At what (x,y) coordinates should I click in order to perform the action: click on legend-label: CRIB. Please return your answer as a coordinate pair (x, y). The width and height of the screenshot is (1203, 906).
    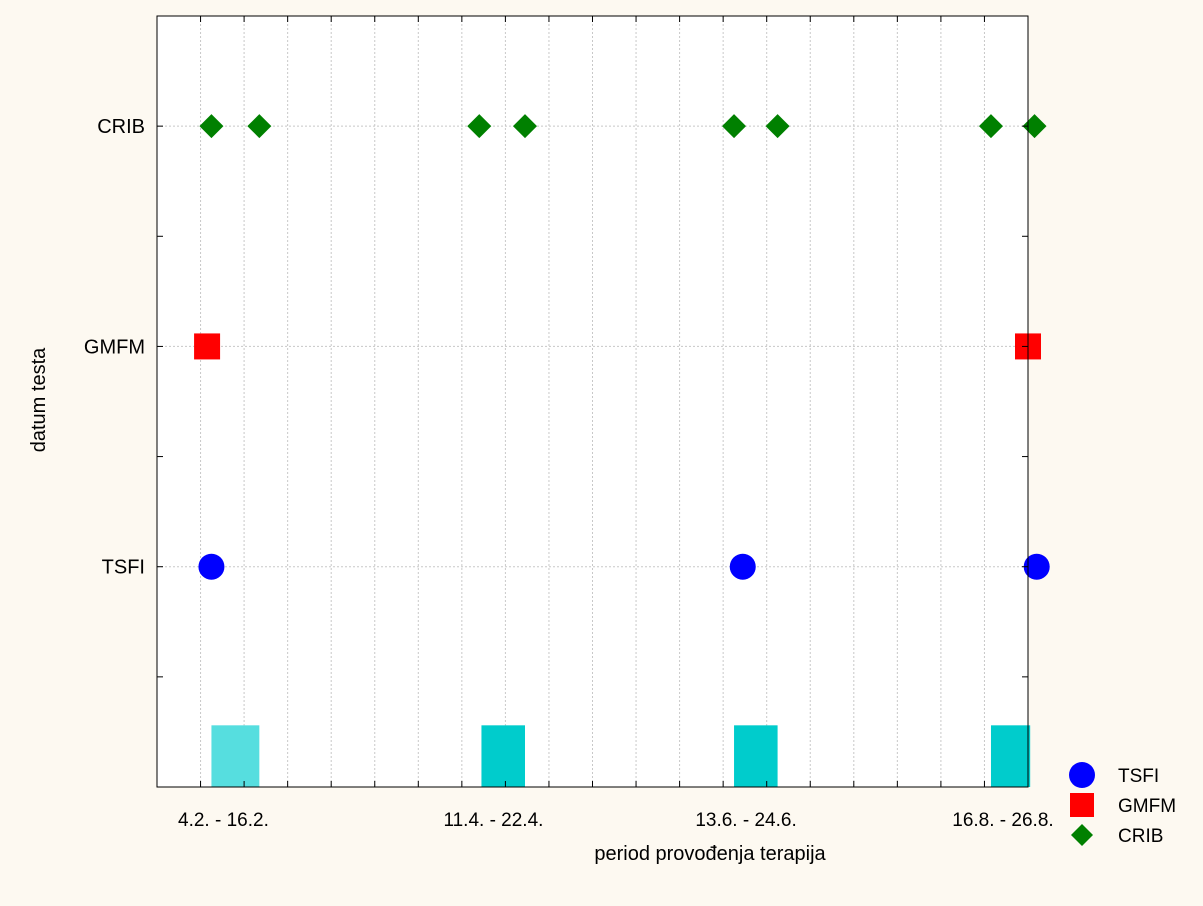
    Looking at the image, I should click on (1140, 836).